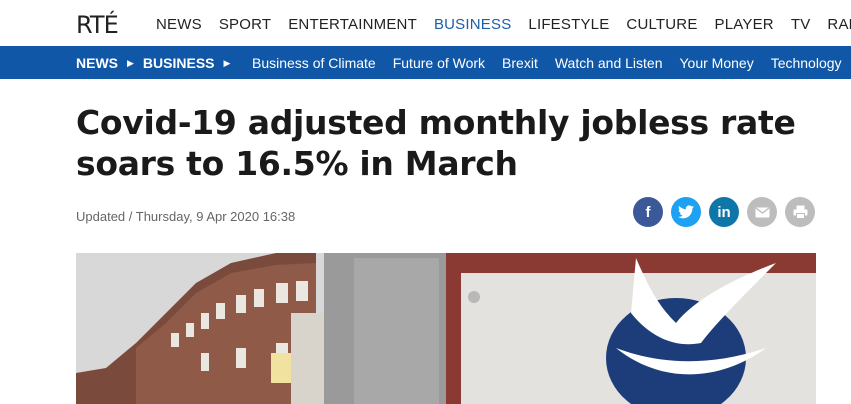  I want to click on subnav-brexit: Brexit, so click(520, 63).